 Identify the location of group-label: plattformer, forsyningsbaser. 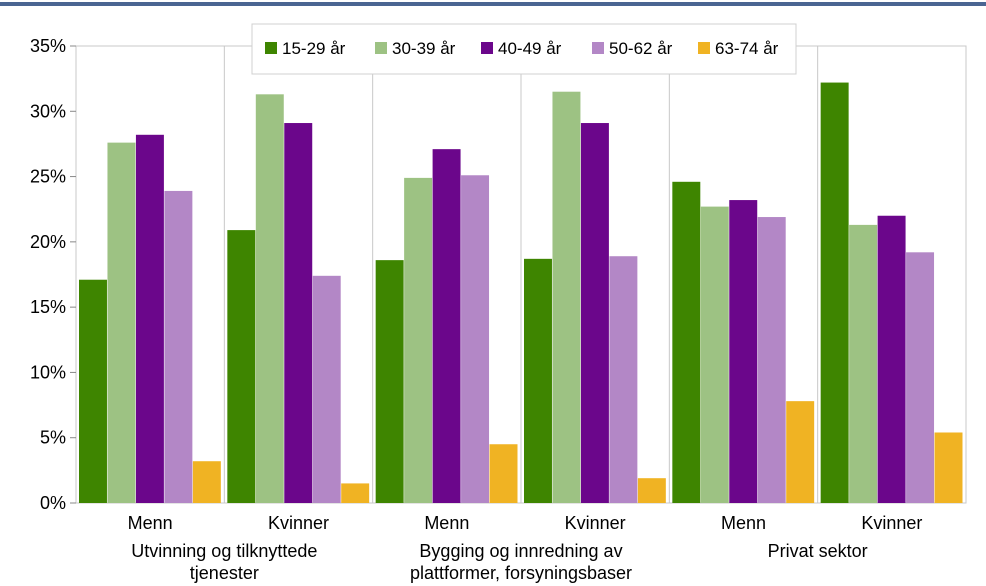
(521, 573).